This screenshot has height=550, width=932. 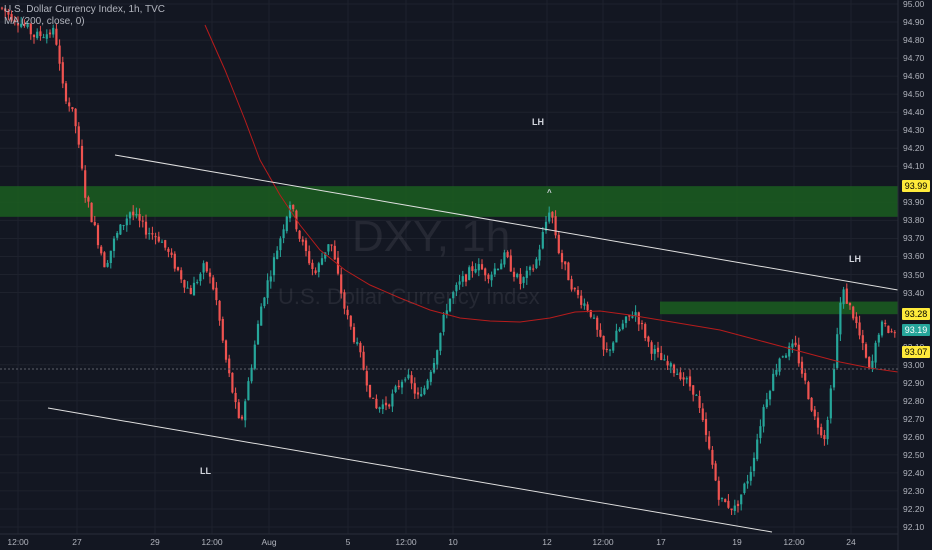 I want to click on price-axis-label: 92.90, so click(x=914, y=382).